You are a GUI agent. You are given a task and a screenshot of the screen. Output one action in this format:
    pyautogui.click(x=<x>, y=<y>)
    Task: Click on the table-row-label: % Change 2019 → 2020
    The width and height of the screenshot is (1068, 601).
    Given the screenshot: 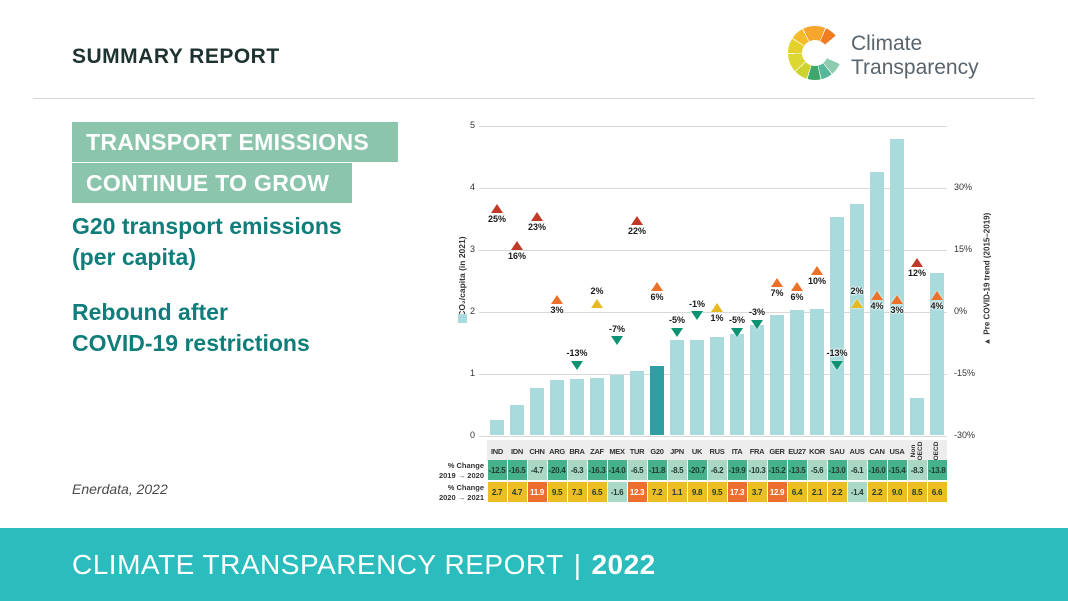 What is the action you would take?
    pyautogui.click(x=461, y=470)
    